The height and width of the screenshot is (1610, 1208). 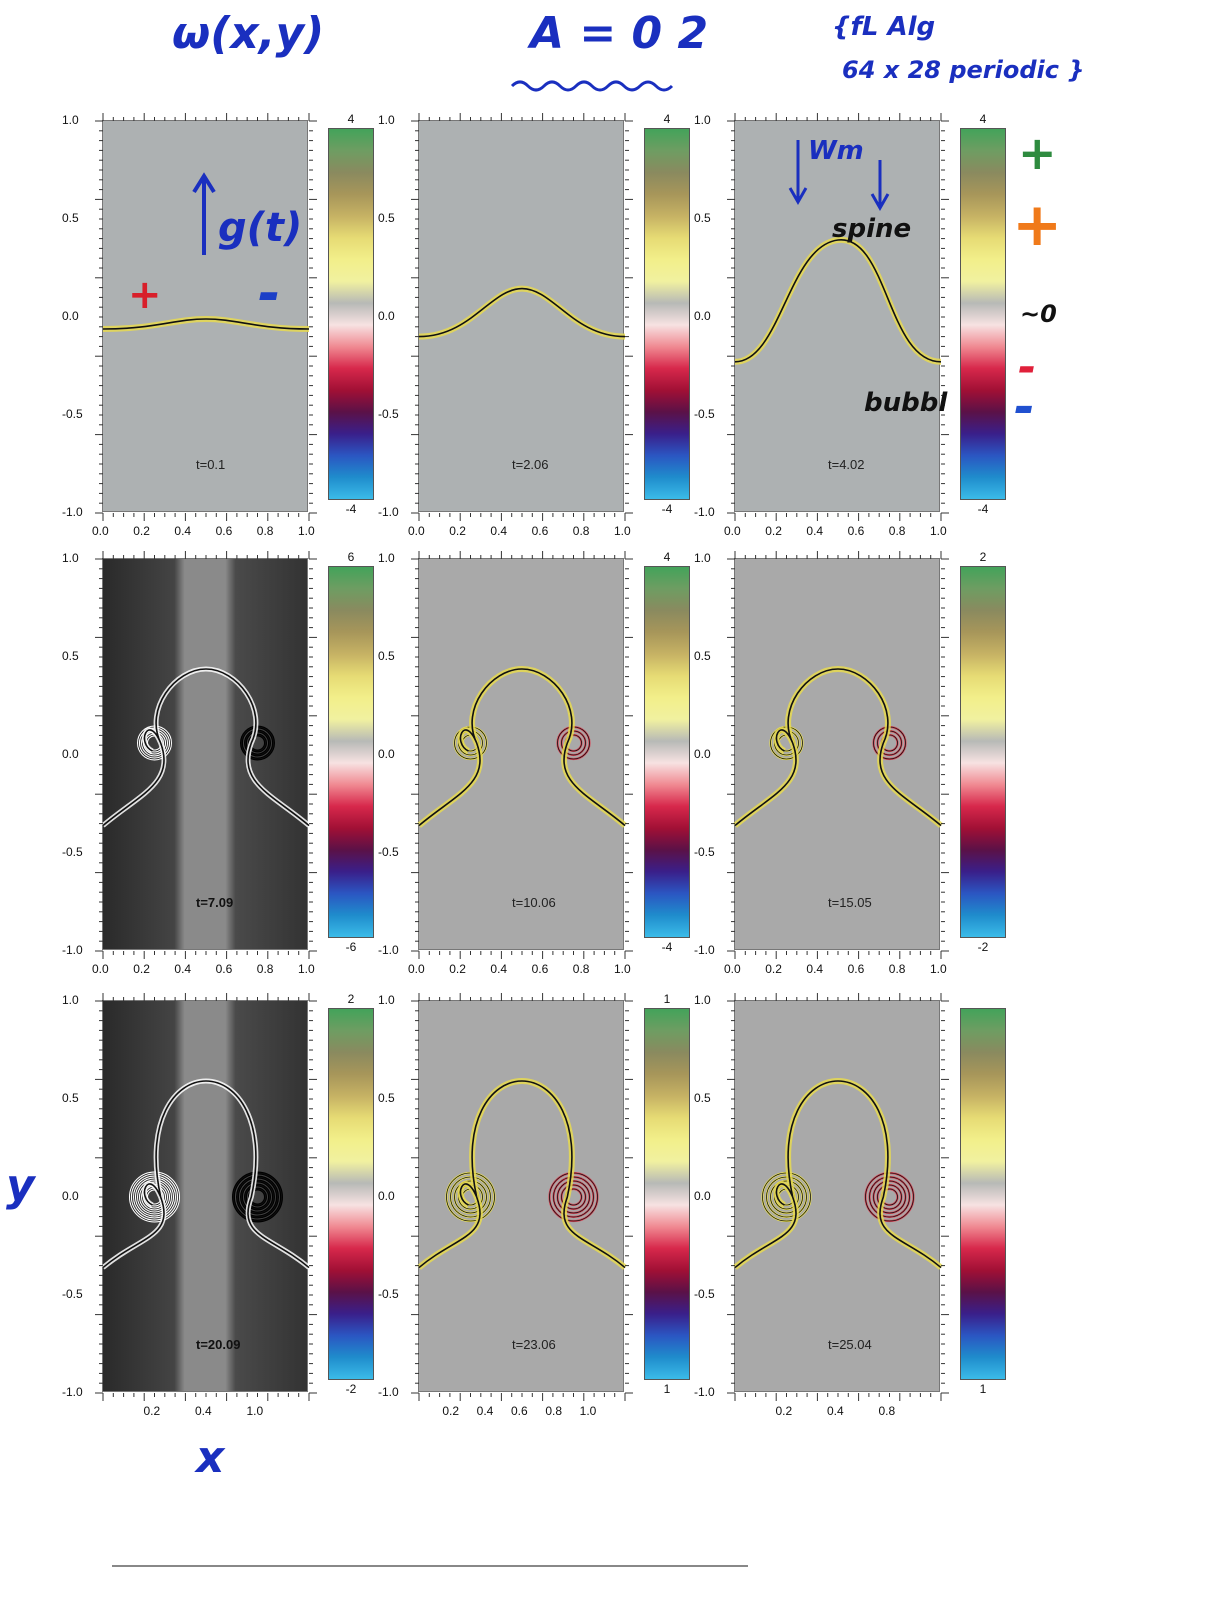 I want to click on vorticity-panel-4: t=7.09, so click(x=206, y=755).